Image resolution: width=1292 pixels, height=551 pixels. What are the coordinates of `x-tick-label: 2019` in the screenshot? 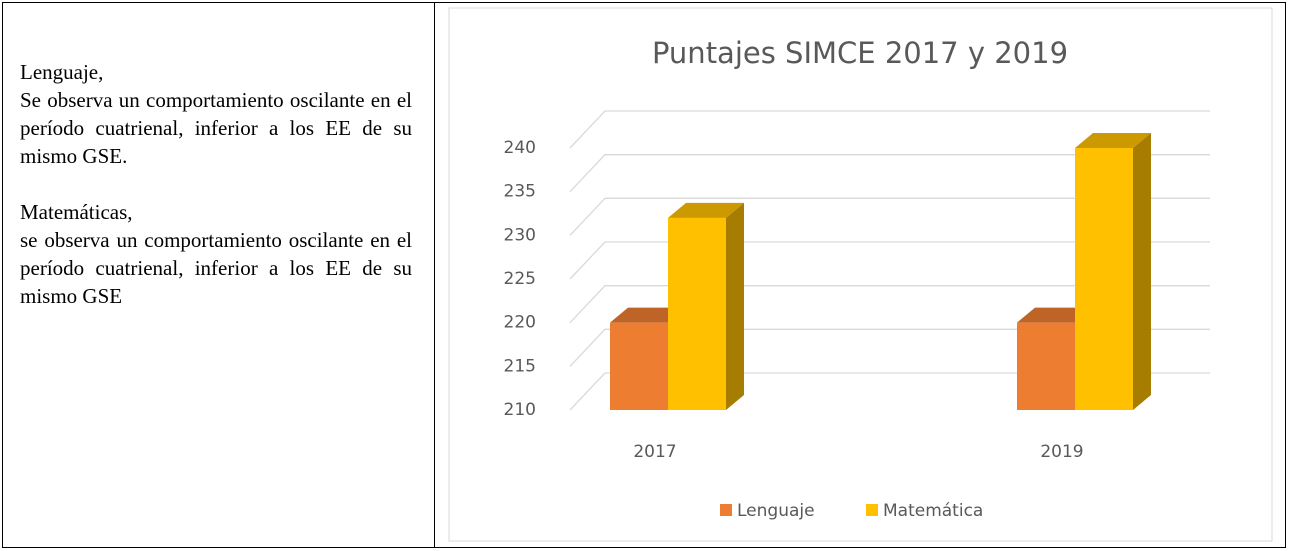 It's located at (1061, 452).